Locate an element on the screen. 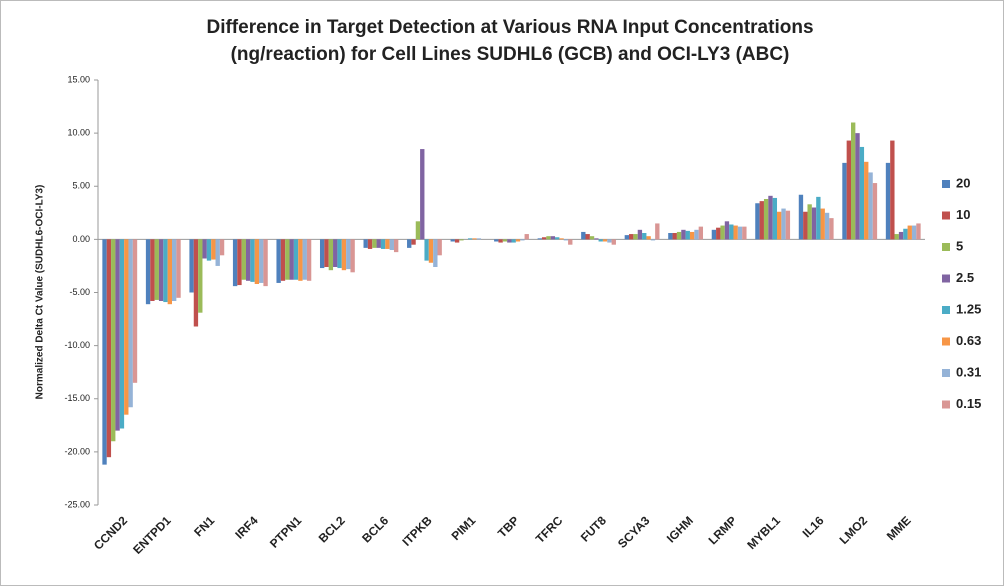  x-tick-label: BCL6 is located at coordinates (375, 529).